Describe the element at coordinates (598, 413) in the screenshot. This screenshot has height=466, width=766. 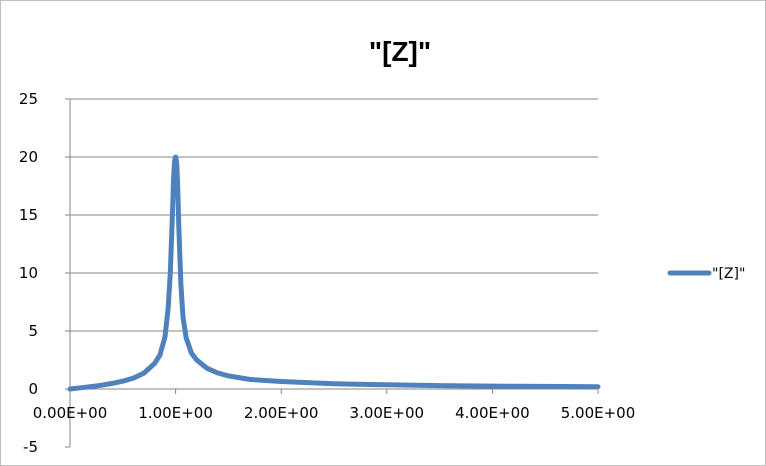
I see `x-tick-label: 5.00E+00` at that location.